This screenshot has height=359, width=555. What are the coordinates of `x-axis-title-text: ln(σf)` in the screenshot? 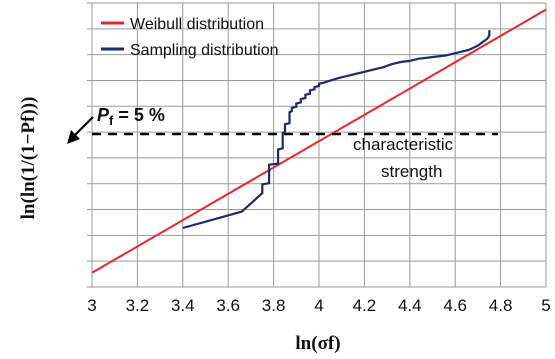 It's located at (317, 343).